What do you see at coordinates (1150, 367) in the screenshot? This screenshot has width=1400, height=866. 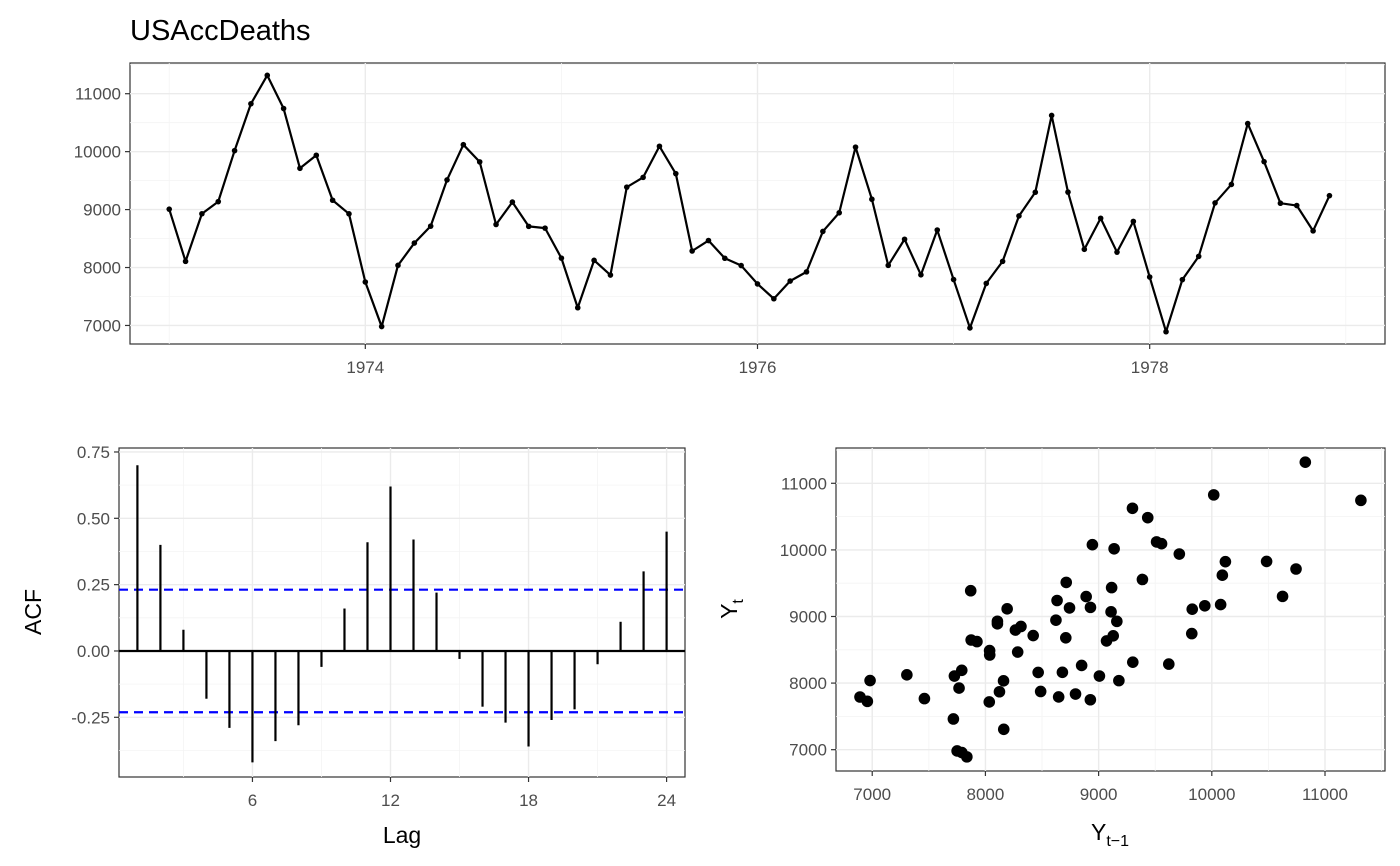 I see `x-tick-label: 1978` at bounding box center [1150, 367].